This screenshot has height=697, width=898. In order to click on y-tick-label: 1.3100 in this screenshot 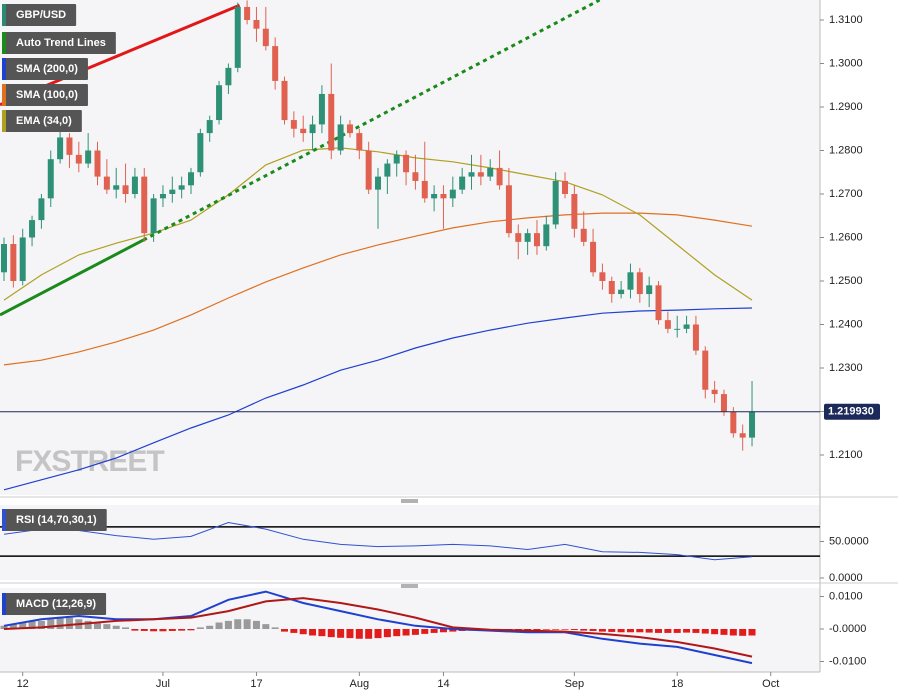, I will do `click(846, 20)`.